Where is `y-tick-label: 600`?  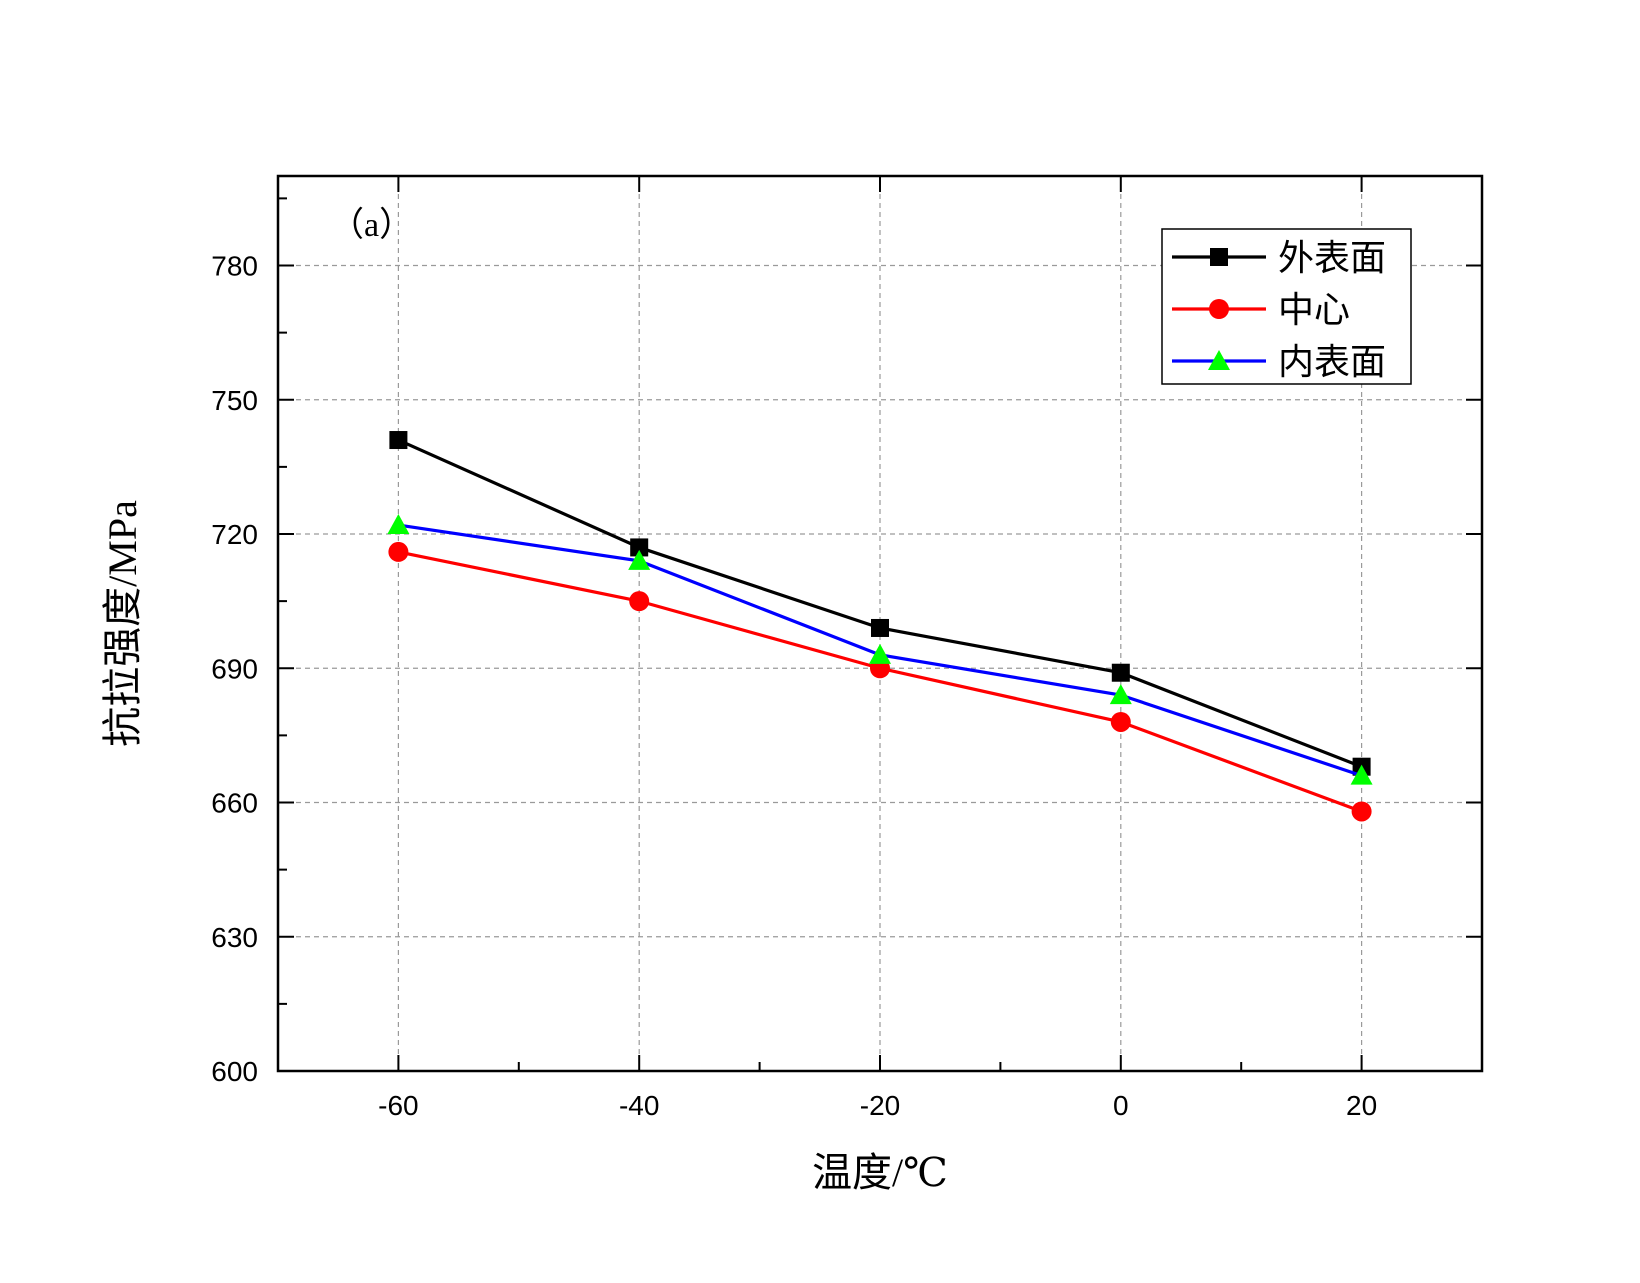
y-tick-label: 600 is located at coordinates (234, 1071).